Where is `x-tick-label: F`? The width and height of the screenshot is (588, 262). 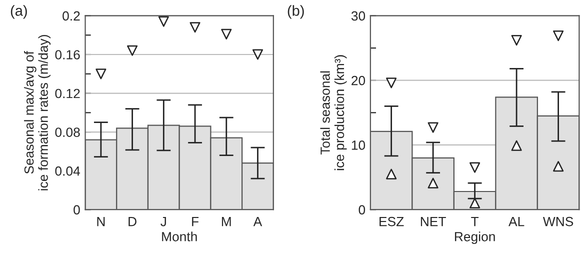
x-tick-label: F is located at coordinates (195, 221).